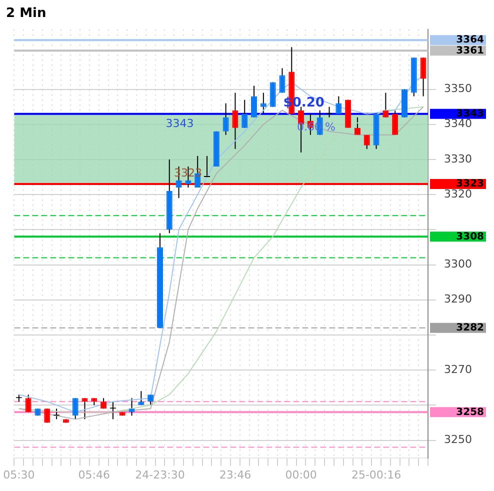 The height and width of the screenshot is (491, 494). I want to click on ref-line-label: 3323, so click(470, 184).